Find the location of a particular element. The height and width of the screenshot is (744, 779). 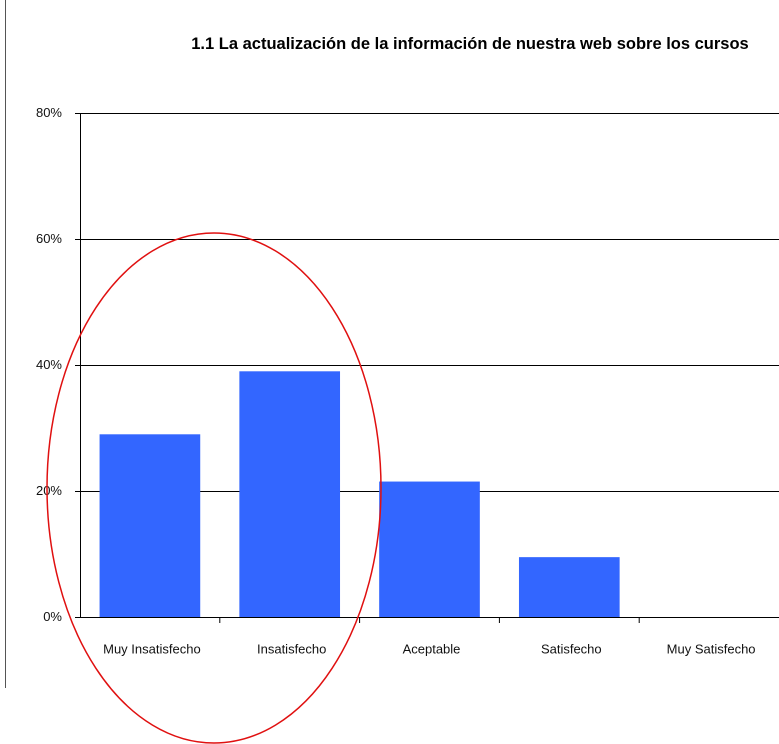

x-tick-label: Muy Insatisfecho is located at coordinates (152, 648).